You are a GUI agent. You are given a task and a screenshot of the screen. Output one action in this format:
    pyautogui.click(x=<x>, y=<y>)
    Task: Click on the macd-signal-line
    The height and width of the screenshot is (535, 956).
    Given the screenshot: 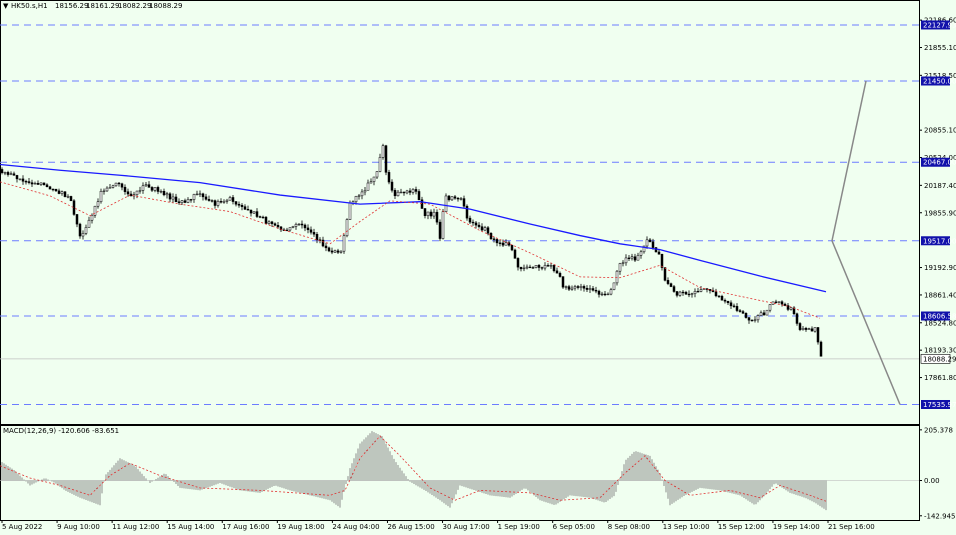 What is the action you would take?
    pyautogui.click(x=413, y=468)
    